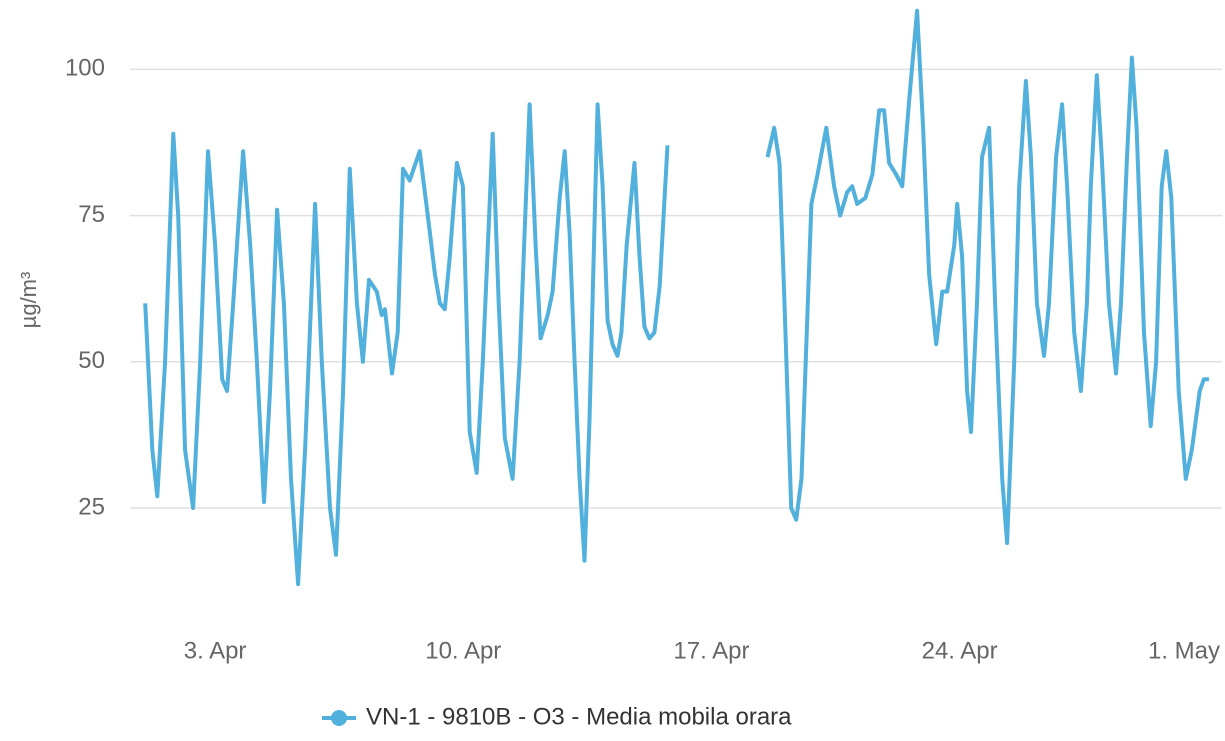 Image resolution: width=1225 pixels, height=741 pixels. Describe the element at coordinates (85, 68) in the screenshot. I see `y-tick-label: 100` at that location.